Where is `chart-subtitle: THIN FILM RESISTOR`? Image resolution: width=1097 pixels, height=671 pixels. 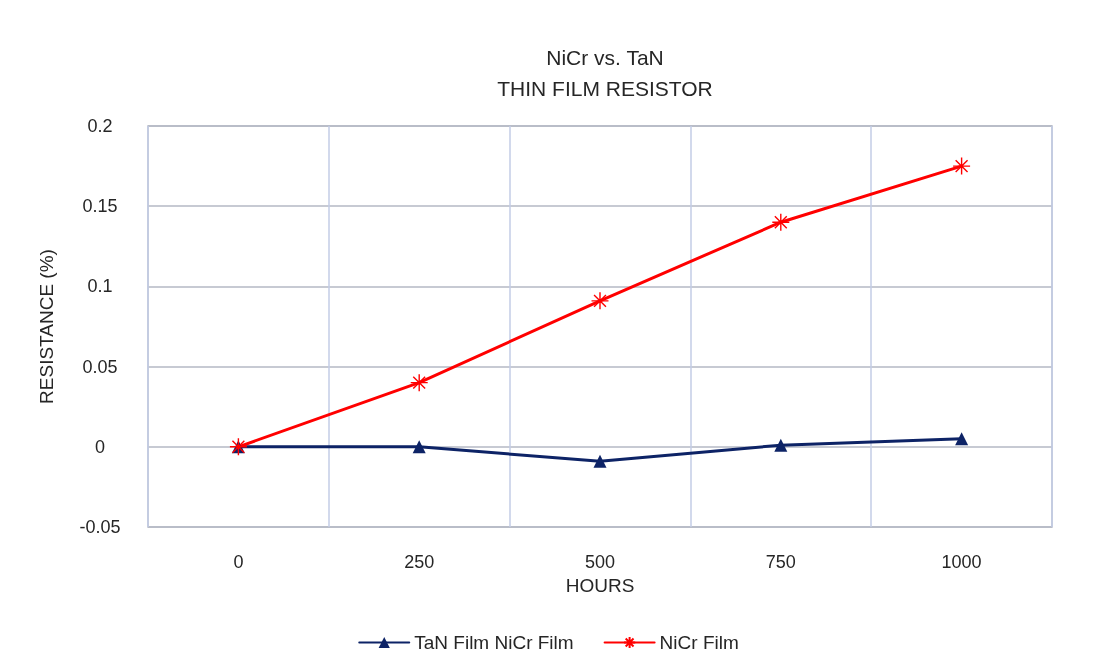 chart-subtitle: THIN FILM RESISTOR is located at coordinates (605, 88).